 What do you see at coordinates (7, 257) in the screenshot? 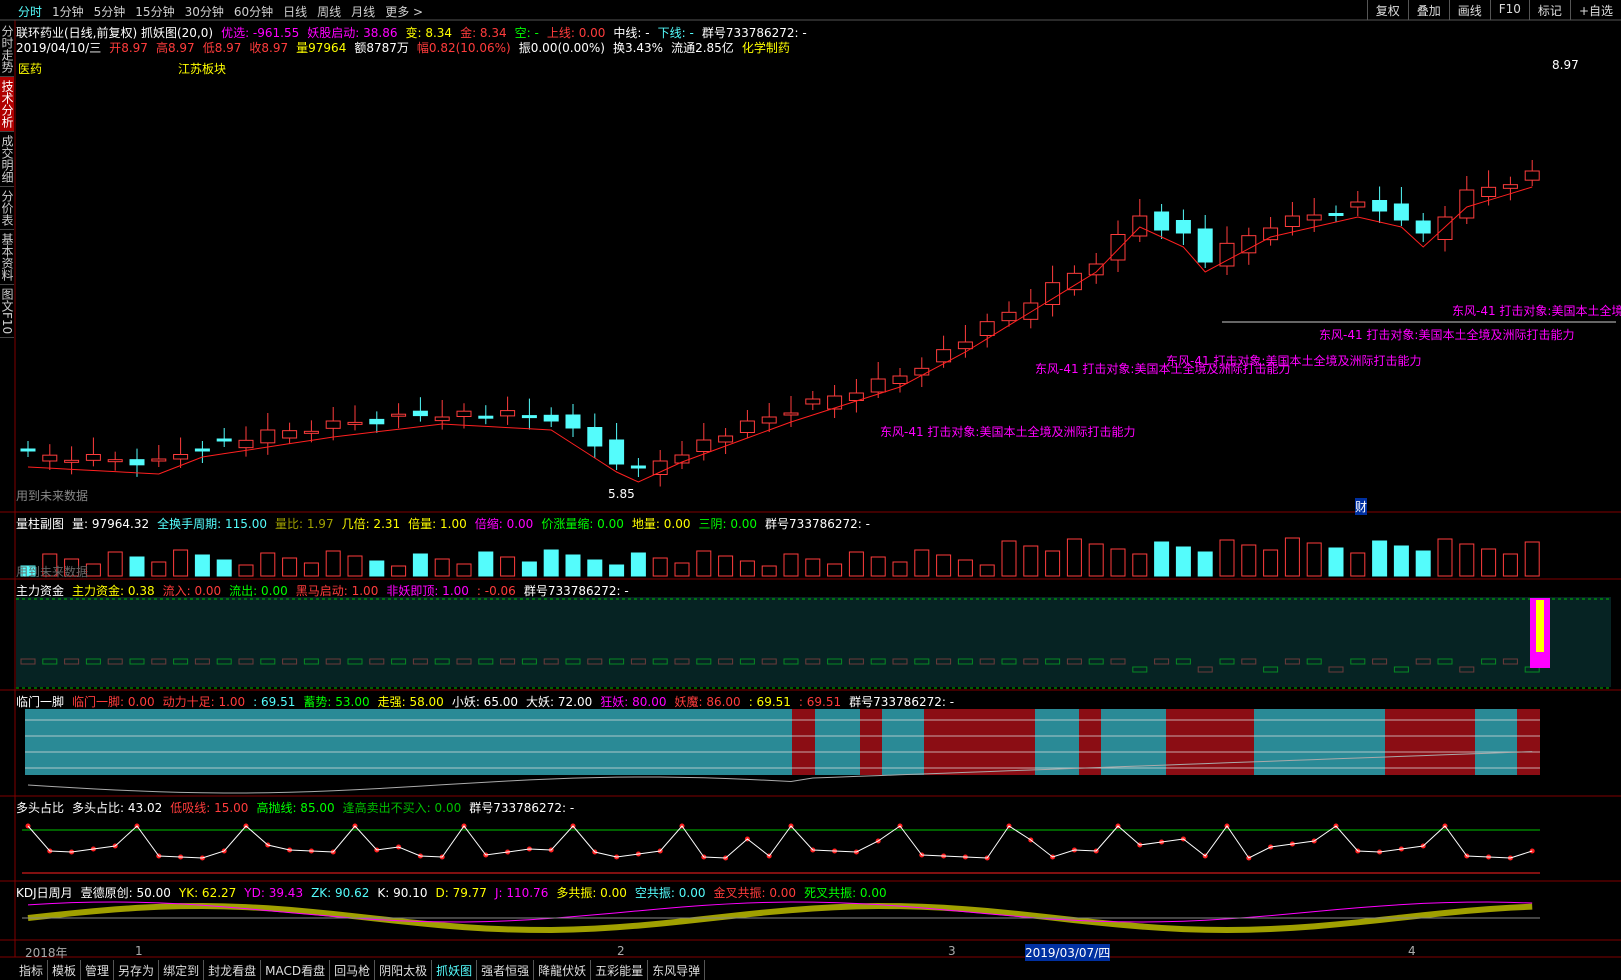
I see `side-tab: 基本资料` at bounding box center [7, 257].